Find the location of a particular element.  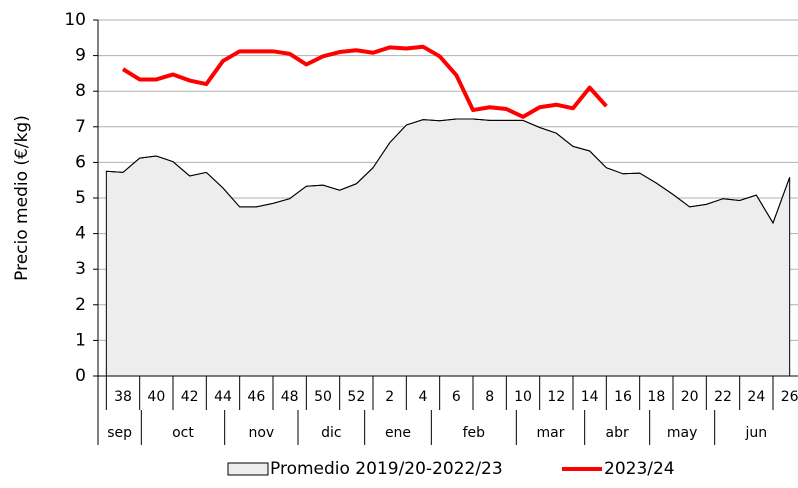

y-tick-label: 1 is located at coordinates (80, 340).